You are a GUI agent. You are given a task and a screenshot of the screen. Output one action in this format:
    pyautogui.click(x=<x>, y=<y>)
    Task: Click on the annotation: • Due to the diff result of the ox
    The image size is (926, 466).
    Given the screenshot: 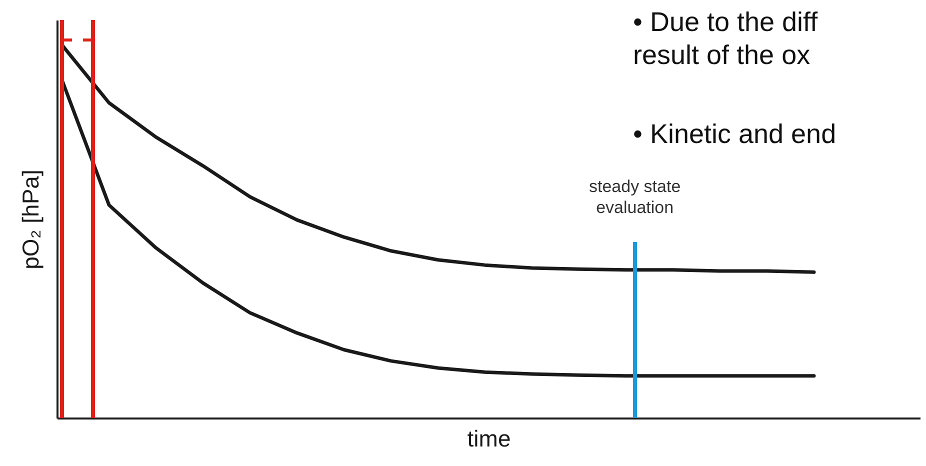 What is the action you would take?
    pyautogui.click(x=725, y=39)
    